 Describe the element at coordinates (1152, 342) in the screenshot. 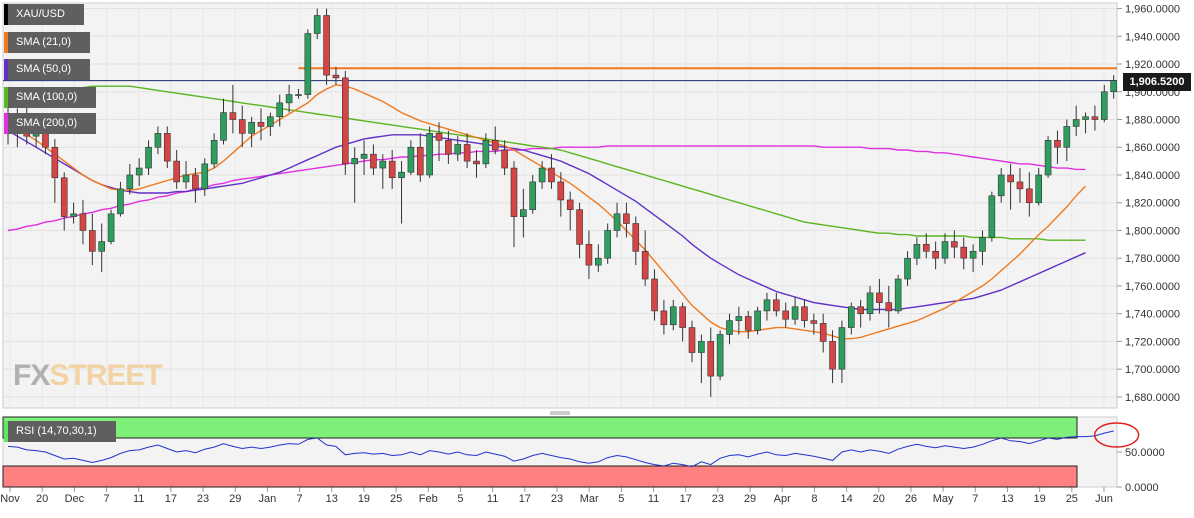

I see `y-tick-label: 1,720.0000` at that location.